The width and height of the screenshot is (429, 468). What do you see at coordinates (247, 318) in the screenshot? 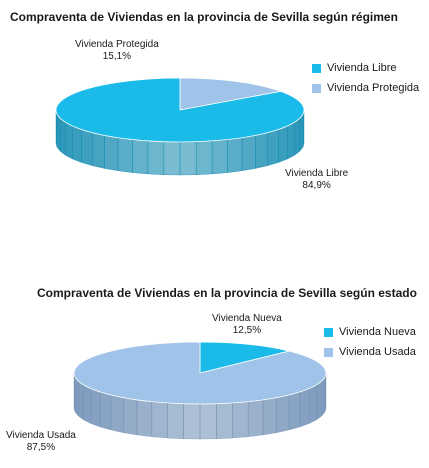
I see `label-name: Vivienda Nueva` at bounding box center [247, 318].